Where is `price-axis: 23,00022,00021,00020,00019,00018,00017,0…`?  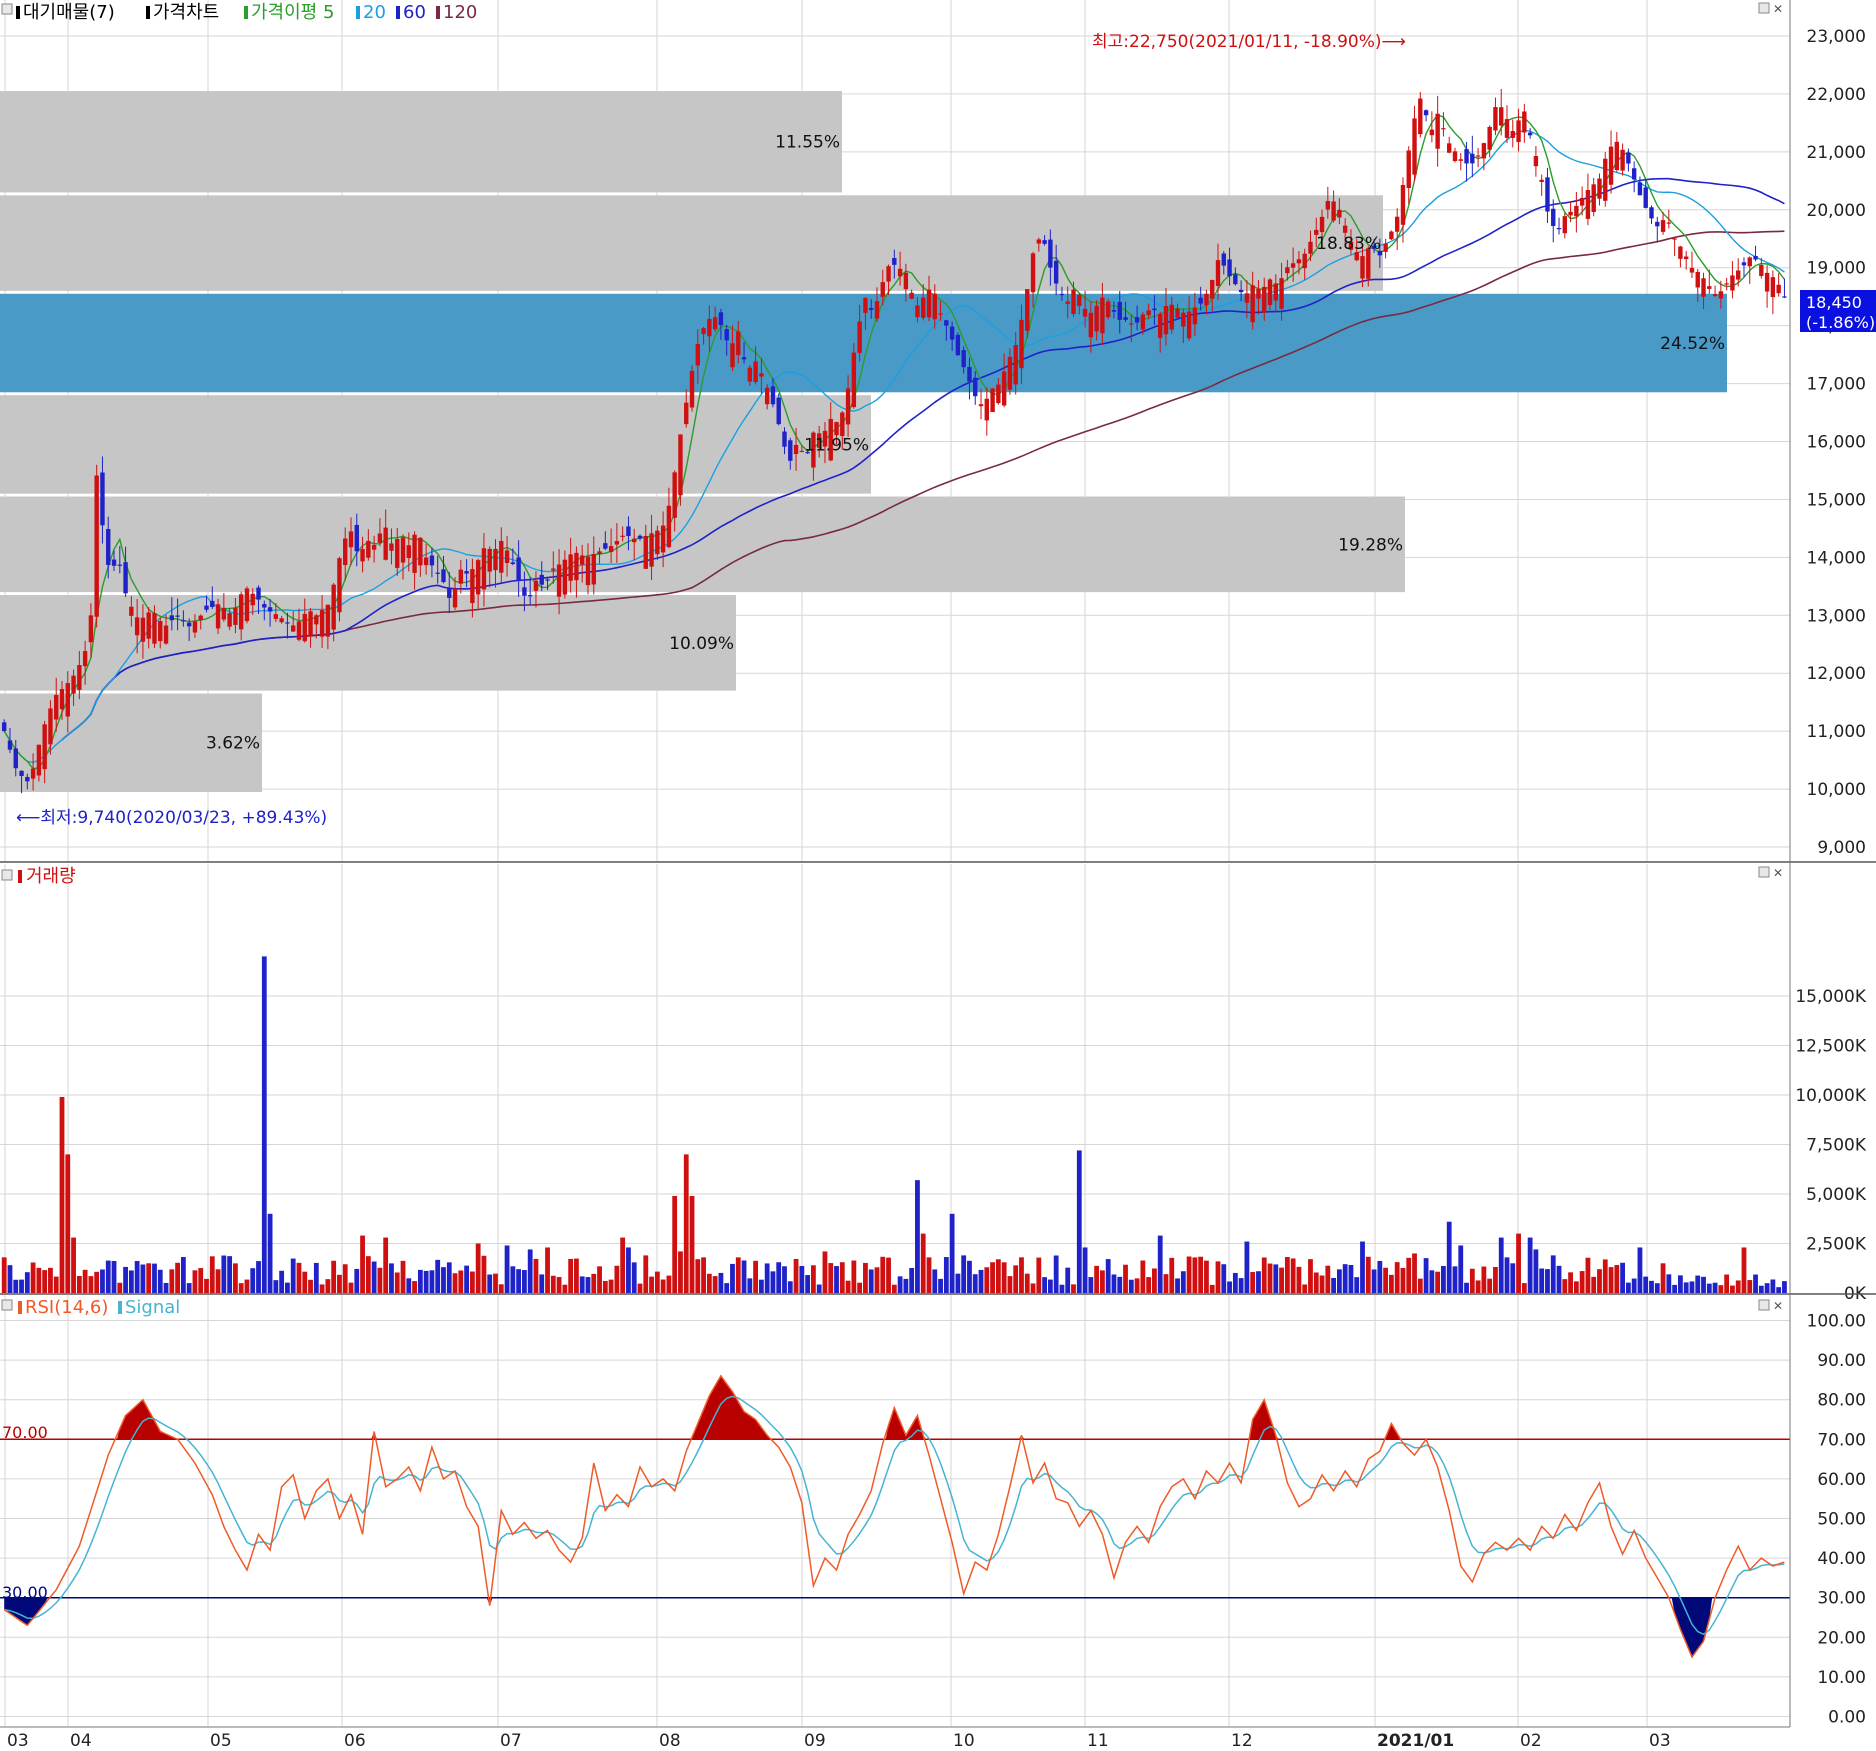 price-axis: 23,00022,00021,00020,00019,00018,00017,0… is located at coordinates (1836, 442).